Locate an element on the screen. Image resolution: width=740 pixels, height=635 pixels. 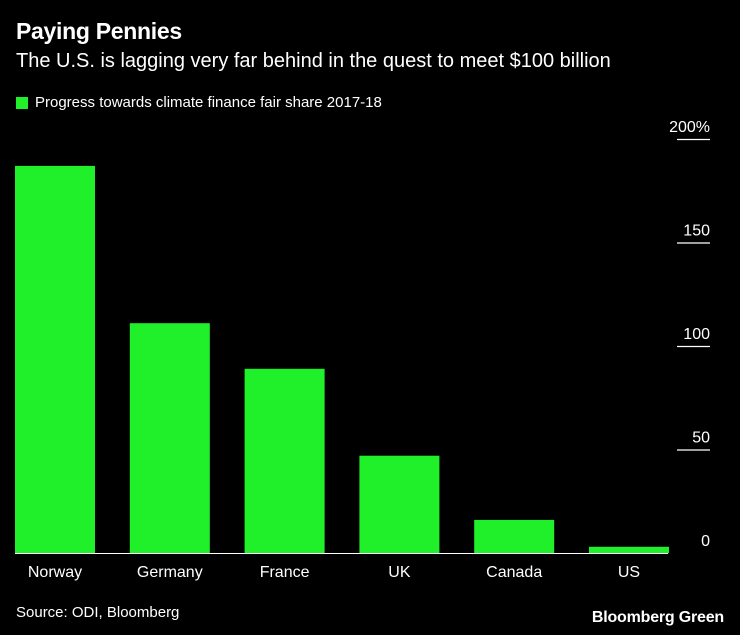
source-note: Source: ODI, Bloomberg is located at coordinates (98, 612).